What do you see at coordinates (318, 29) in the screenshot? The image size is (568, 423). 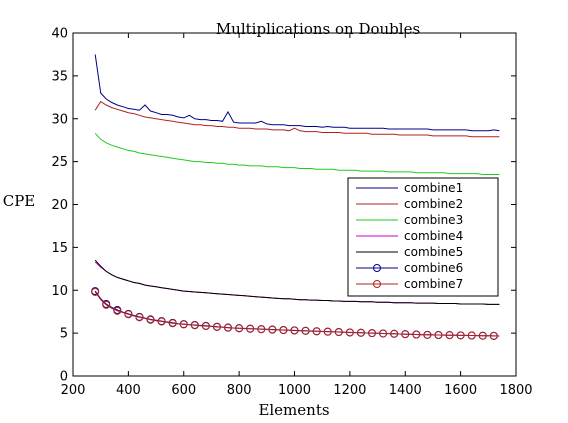 I see `chart-title: Multiplications on Doubles` at bounding box center [318, 29].